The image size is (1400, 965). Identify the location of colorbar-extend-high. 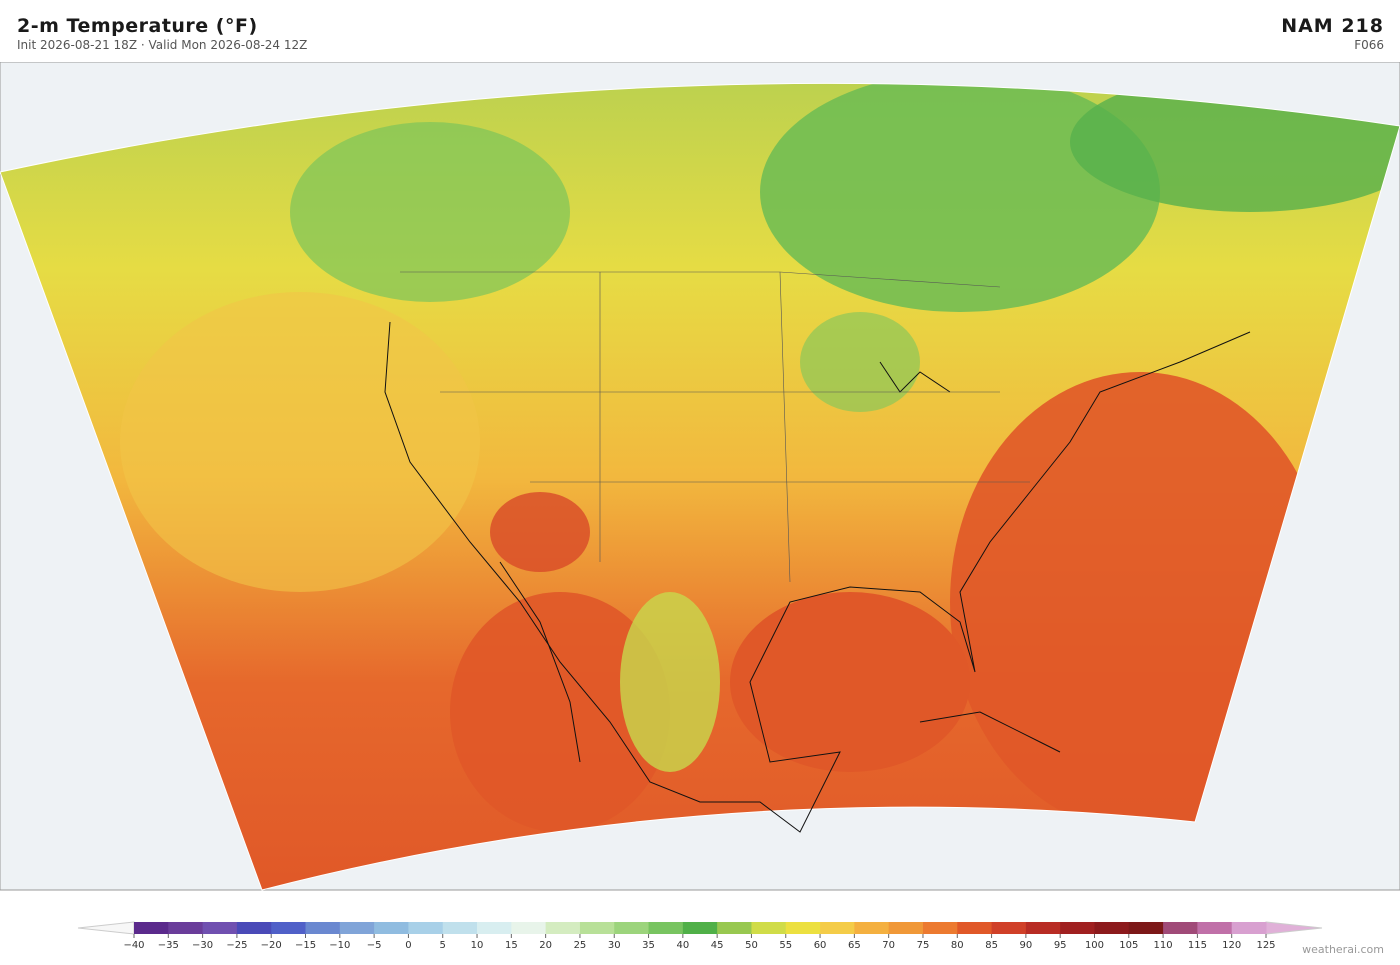
(1294, 928).